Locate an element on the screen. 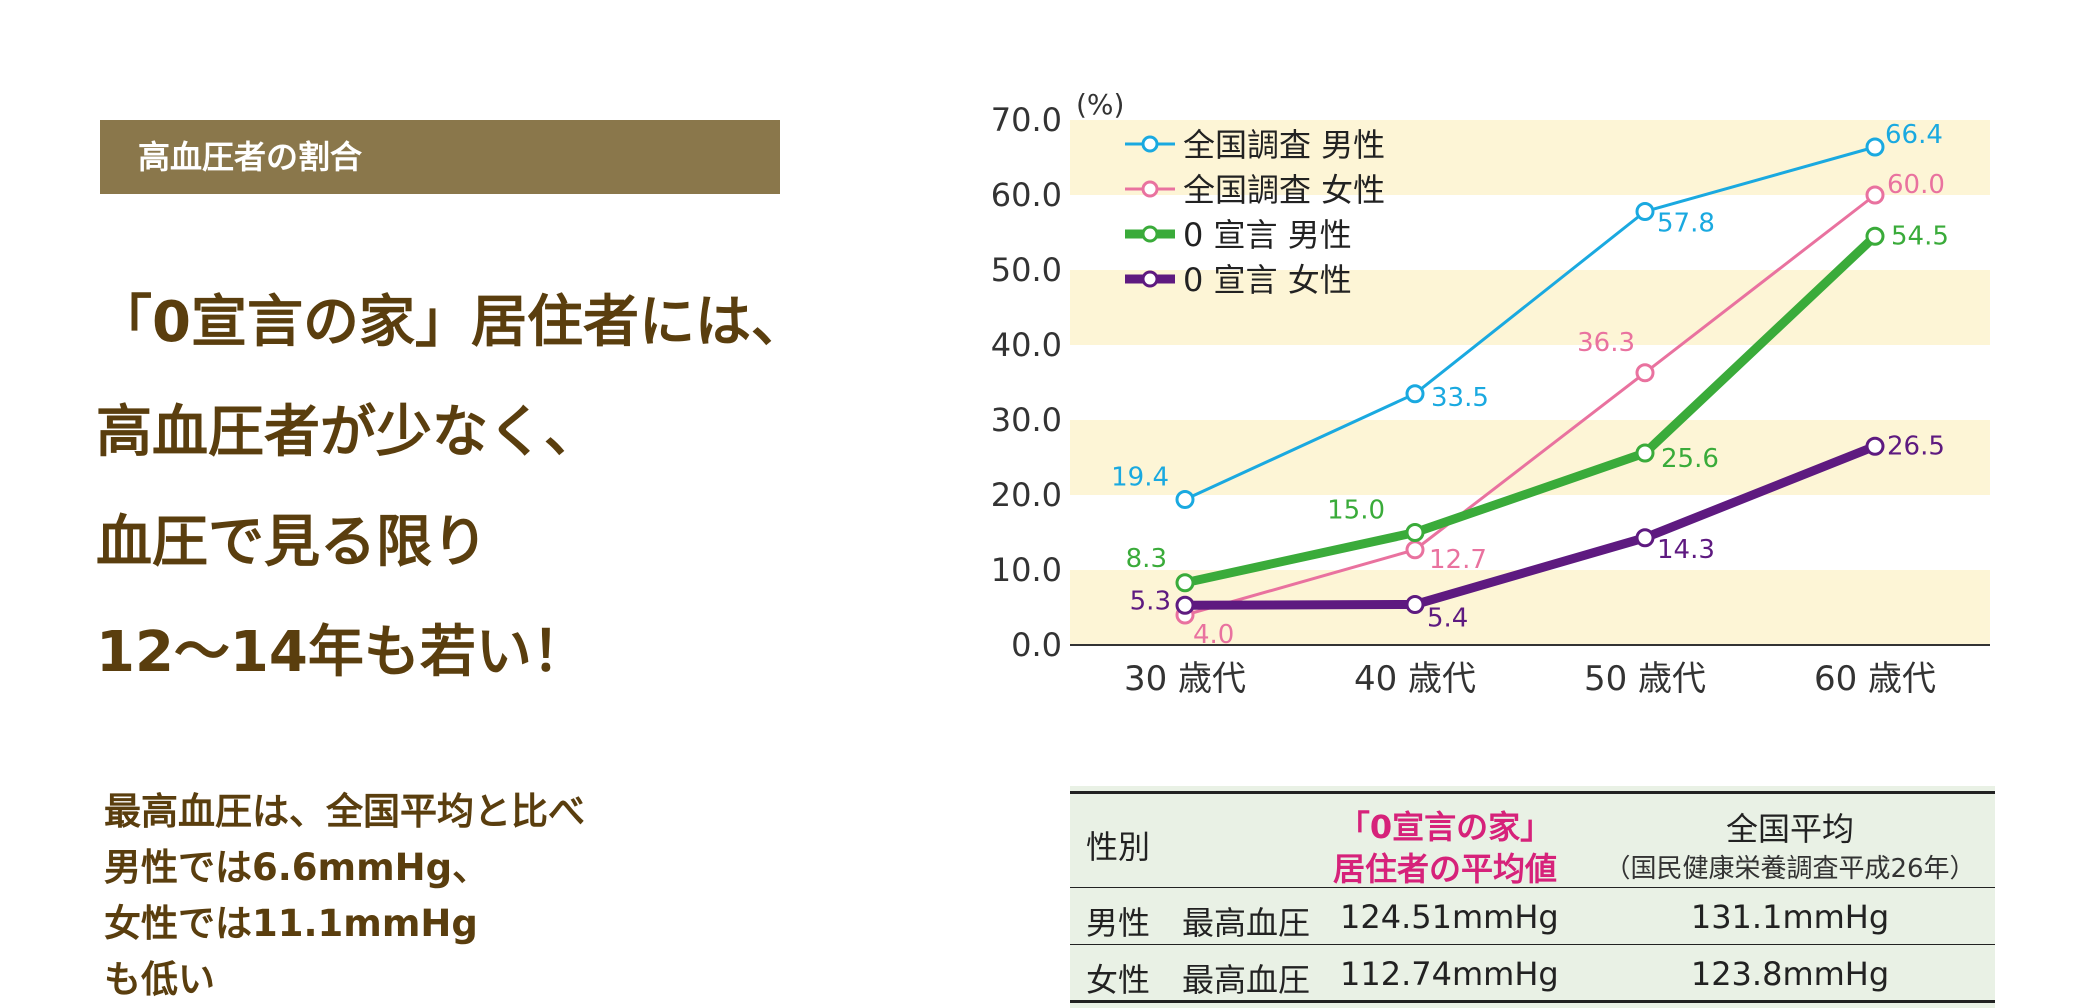 This screenshot has width=2080, height=1008. y-tick-label: 70.0 is located at coordinates (1026, 120).